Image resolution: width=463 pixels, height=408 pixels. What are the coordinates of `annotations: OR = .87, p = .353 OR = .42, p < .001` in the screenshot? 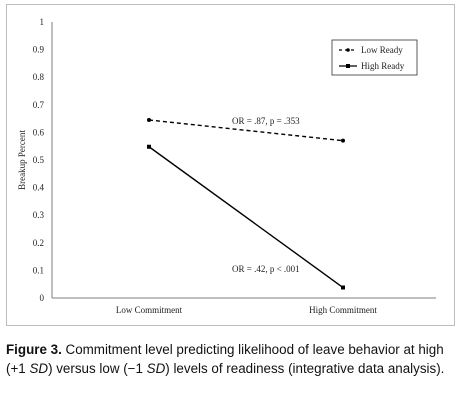 It's located at (266, 195).